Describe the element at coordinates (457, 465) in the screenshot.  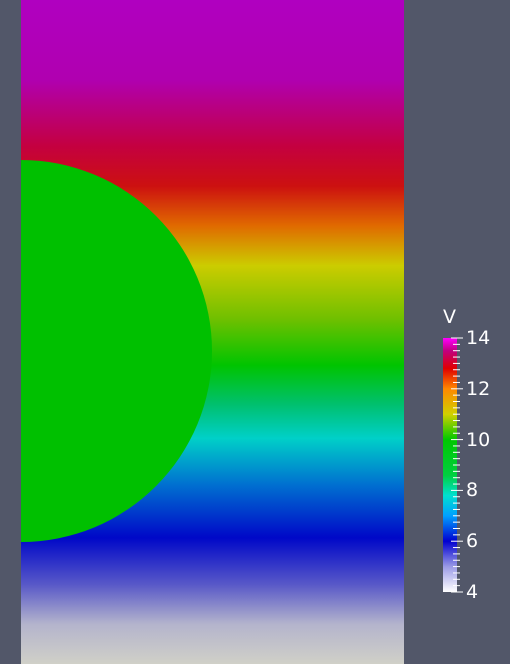
I see `colorbar-ticks` at that location.